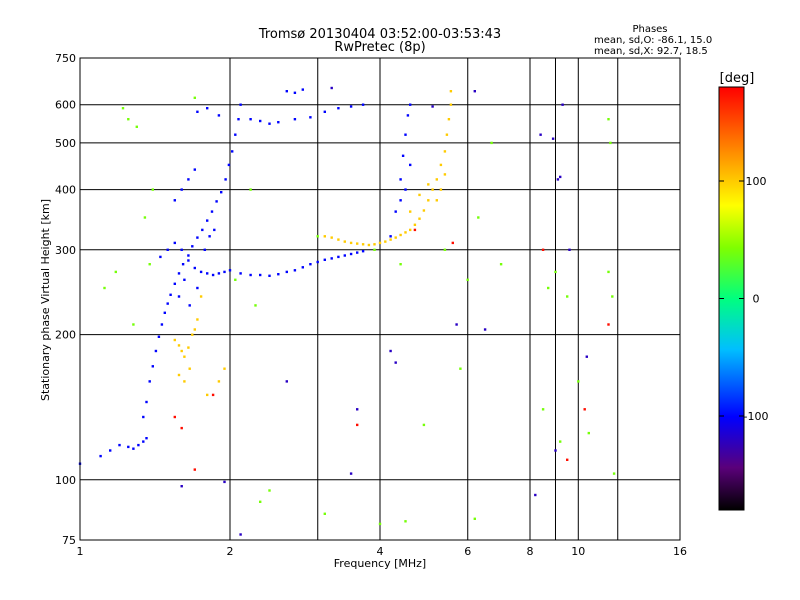 The image size is (800, 600). What do you see at coordinates (756, 299) in the screenshot?
I see `colorbar-tick-label: 0` at bounding box center [756, 299].